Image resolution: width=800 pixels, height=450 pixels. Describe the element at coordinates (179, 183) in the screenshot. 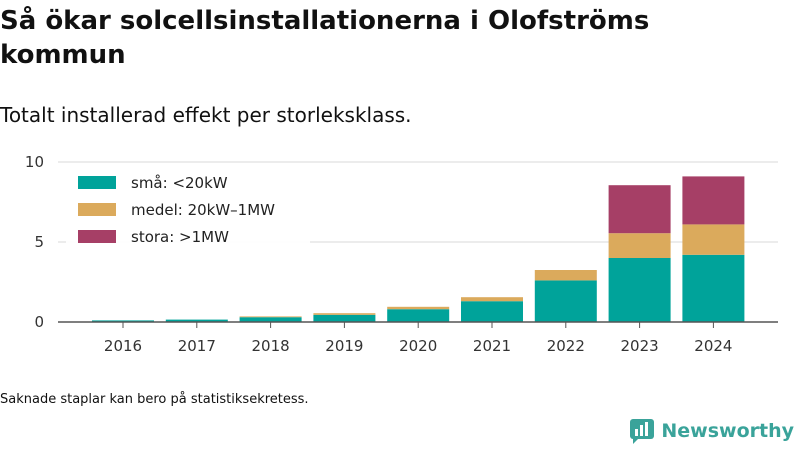

I see `legend-label-0: små: <20kW` at that location.